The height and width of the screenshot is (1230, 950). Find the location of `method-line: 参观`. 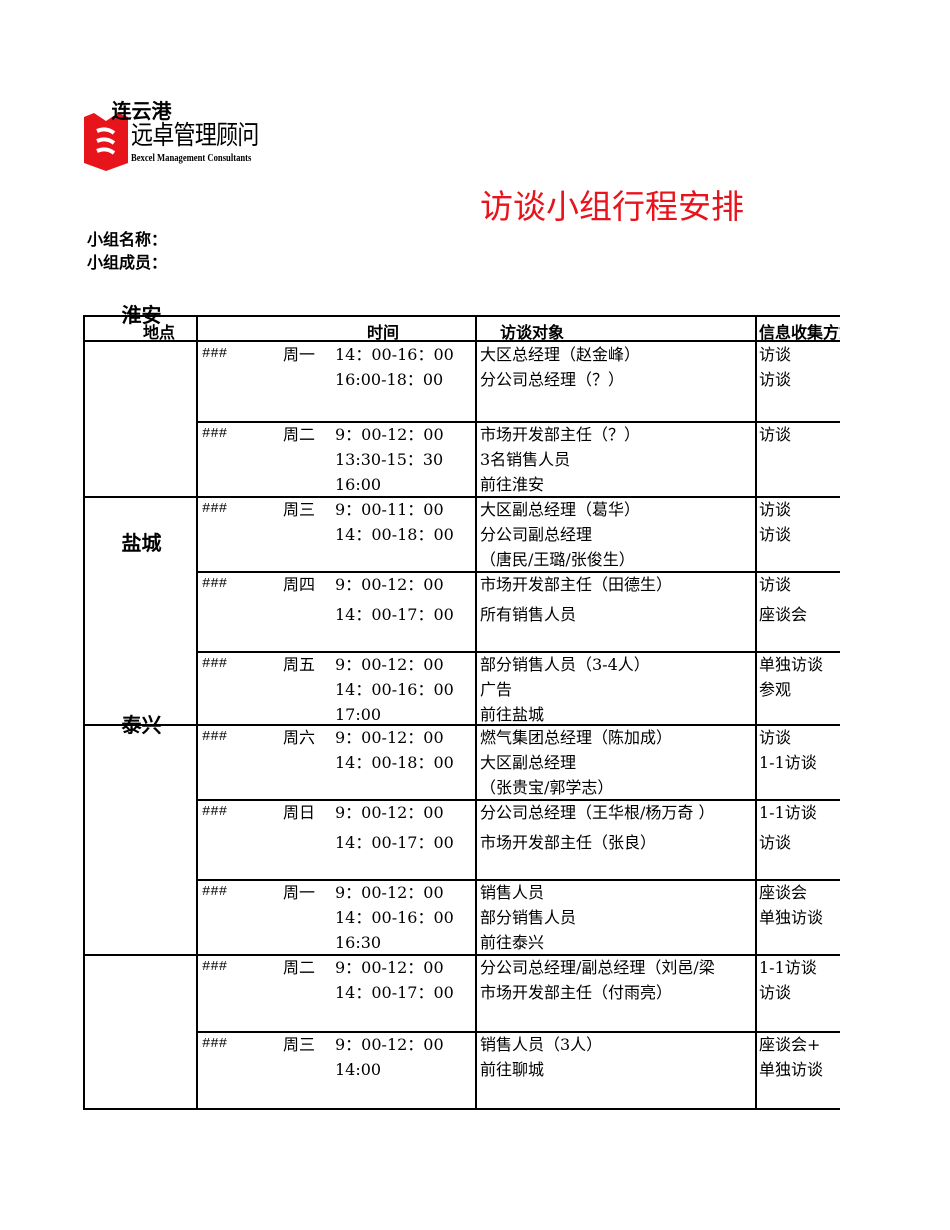

method-line: 参观 is located at coordinates (775, 689).